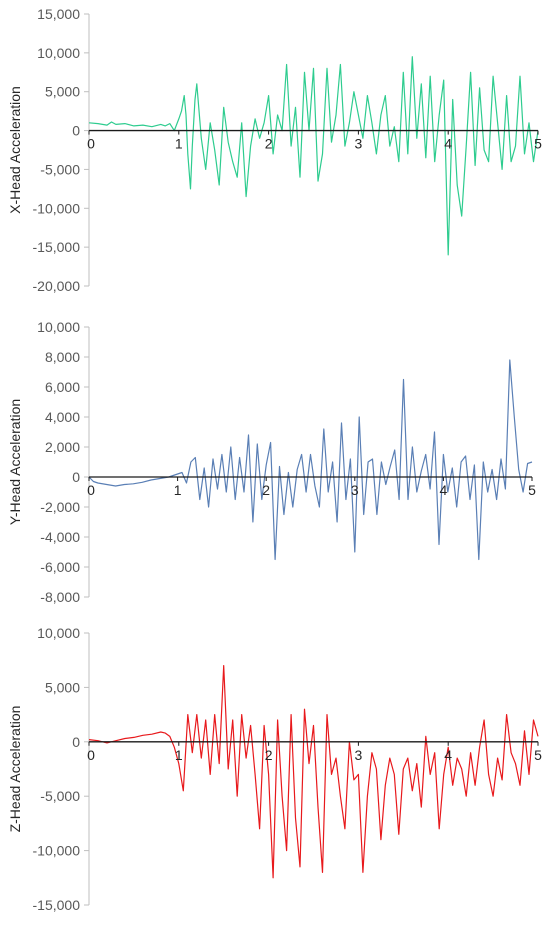 This screenshot has width=550, height=925. What do you see at coordinates (60, 567) in the screenshot?
I see `y-tick-label: -6,000` at bounding box center [60, 567].